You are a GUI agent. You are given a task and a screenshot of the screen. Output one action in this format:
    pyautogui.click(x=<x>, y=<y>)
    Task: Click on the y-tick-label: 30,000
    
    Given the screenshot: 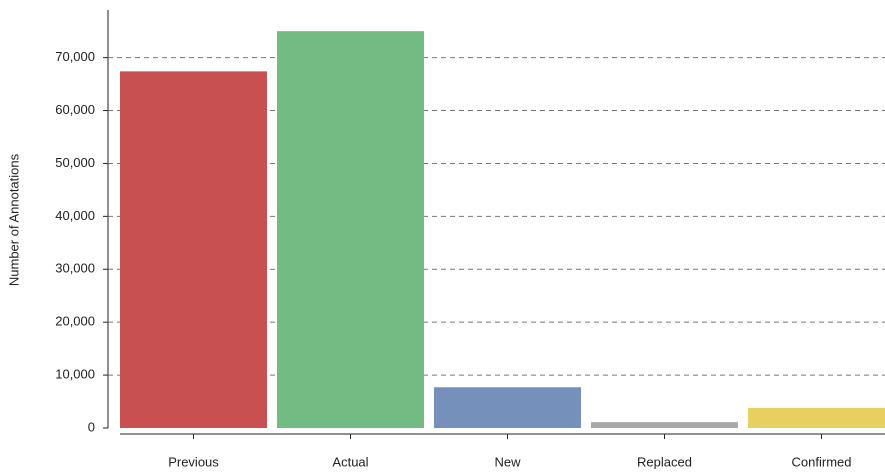 What is the action you would take?
    pyautogui.click(x=75, y=268)
    